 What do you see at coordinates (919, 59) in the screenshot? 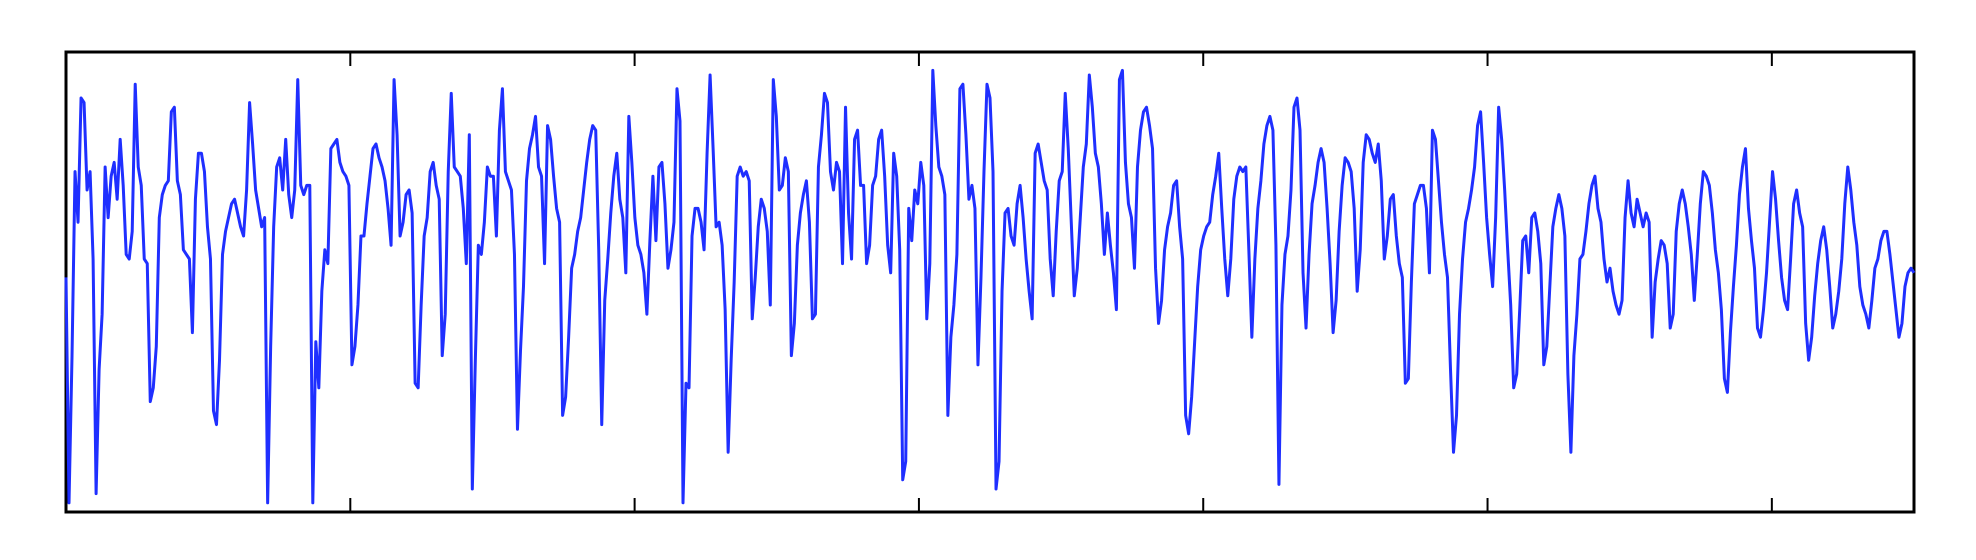
I see `x-ticks-top` at bounding box center [919, 59].